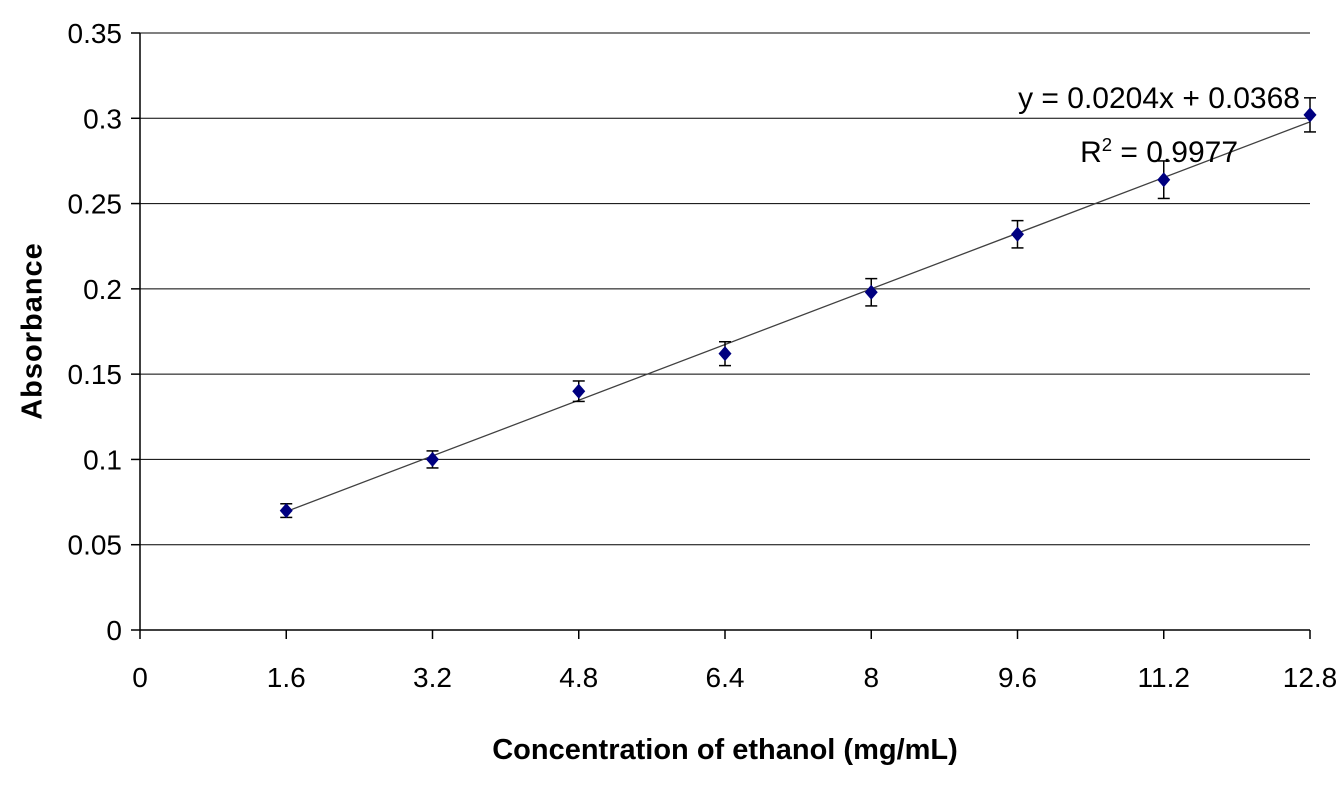 The width and height of the screenshot is (1344, 794). What do you see at coordinates (1091, 152) in the screenshot?
I see `r-squared-base: R` at bounding box center [1091, 152].